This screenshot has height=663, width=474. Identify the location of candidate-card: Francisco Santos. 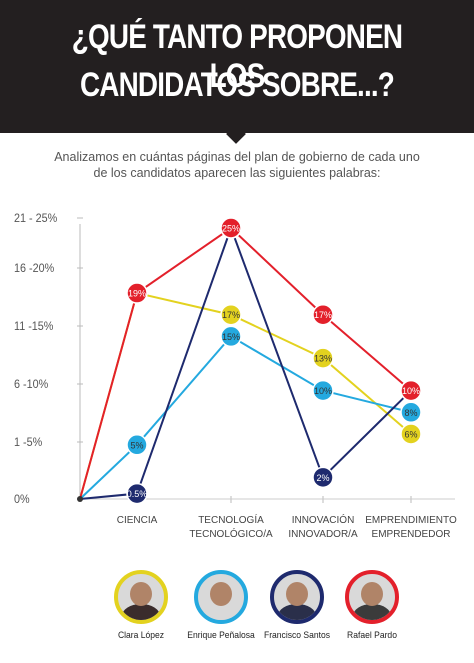
(297, 605).